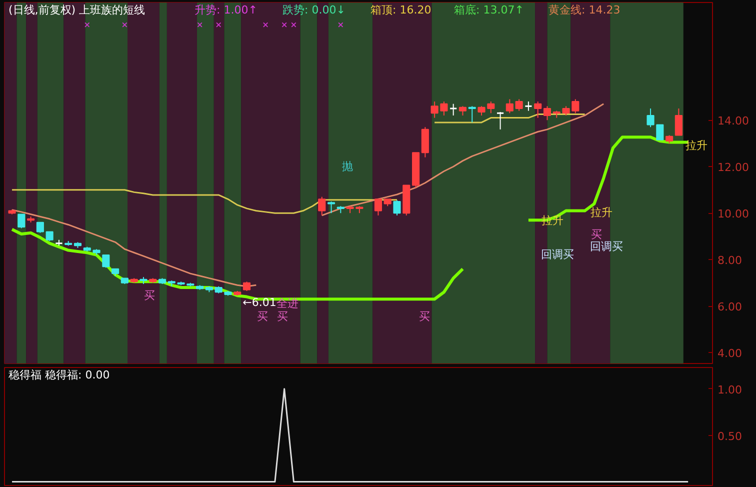 Image resolution: width=756 pixels, height=487 pixels. I want to click on y-tick-label: 4.00, so click(730, 353).